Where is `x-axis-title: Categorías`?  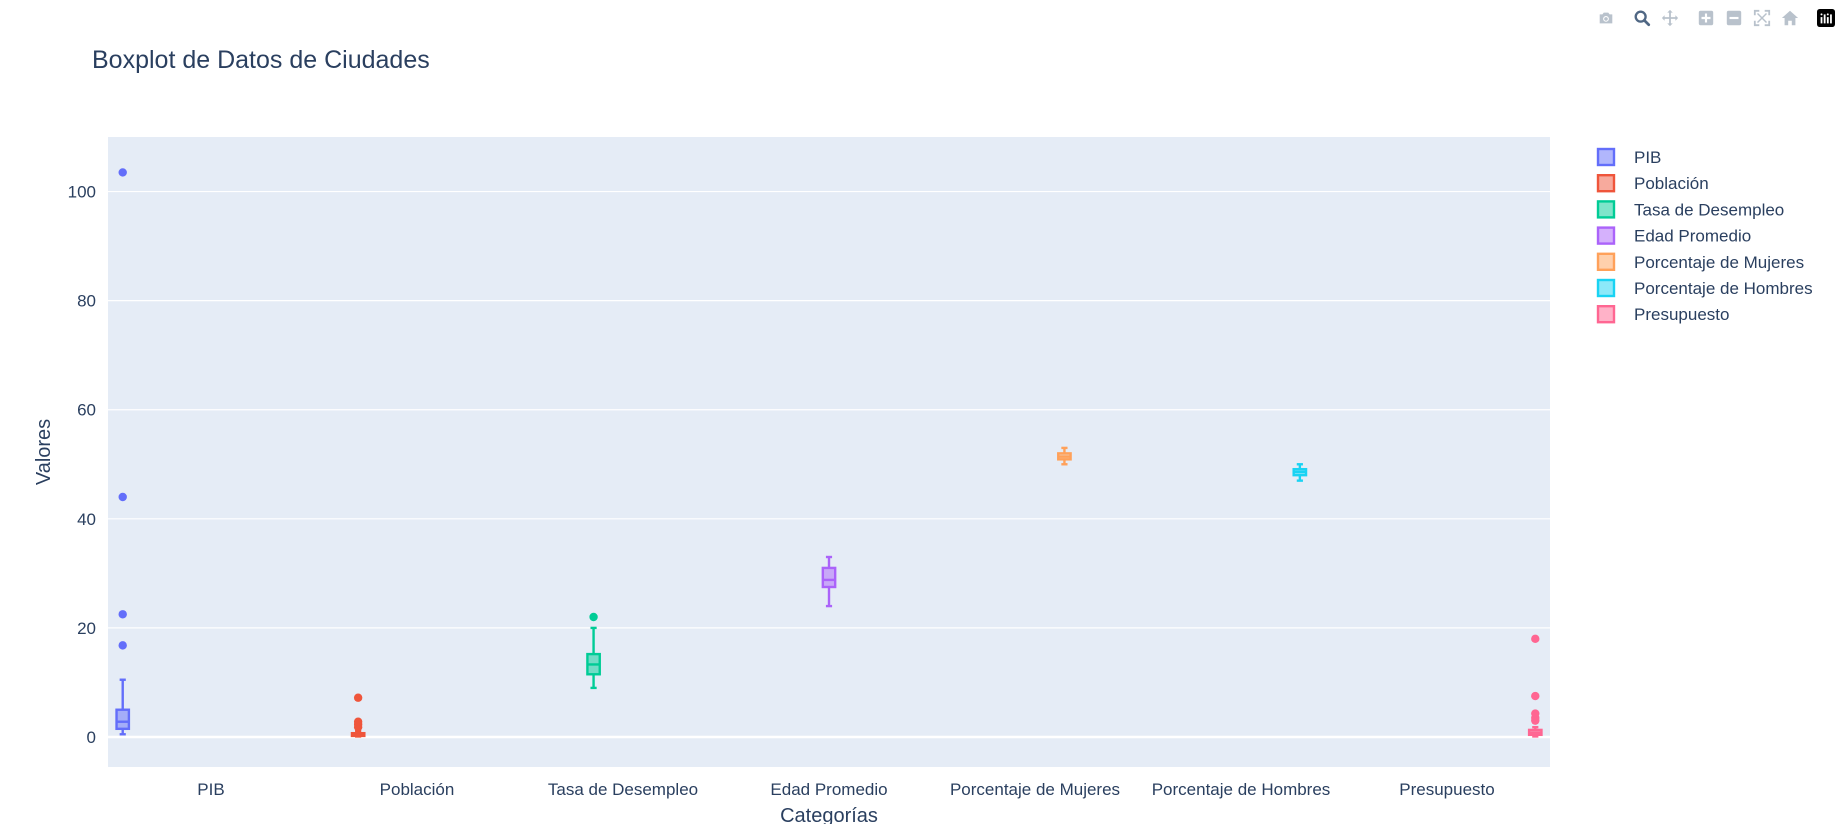 x-axis-title: Categorías is located at coordinates (829, 814).